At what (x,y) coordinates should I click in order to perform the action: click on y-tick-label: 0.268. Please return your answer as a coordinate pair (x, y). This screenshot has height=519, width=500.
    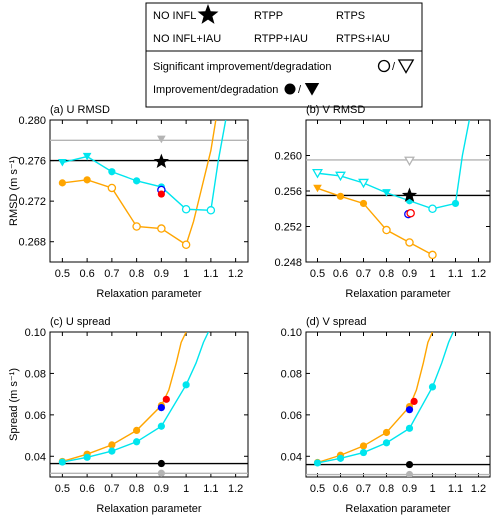
    Looking at the image, I should click on (32, 243).